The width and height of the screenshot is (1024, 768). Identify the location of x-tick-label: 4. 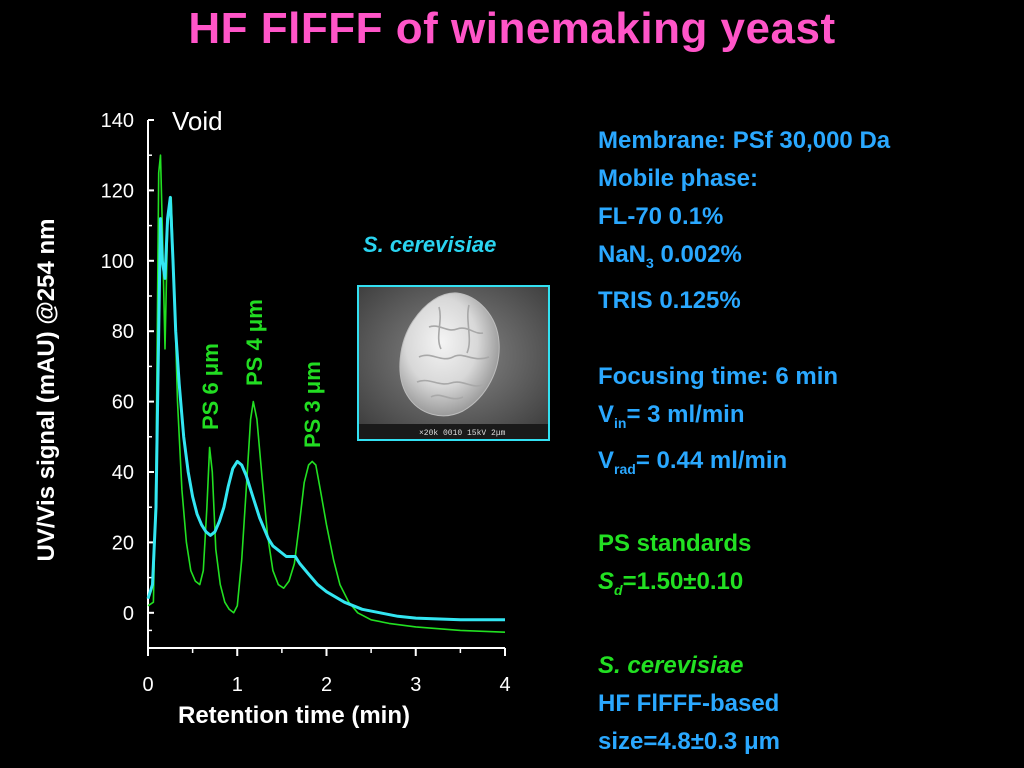
(504, 685).